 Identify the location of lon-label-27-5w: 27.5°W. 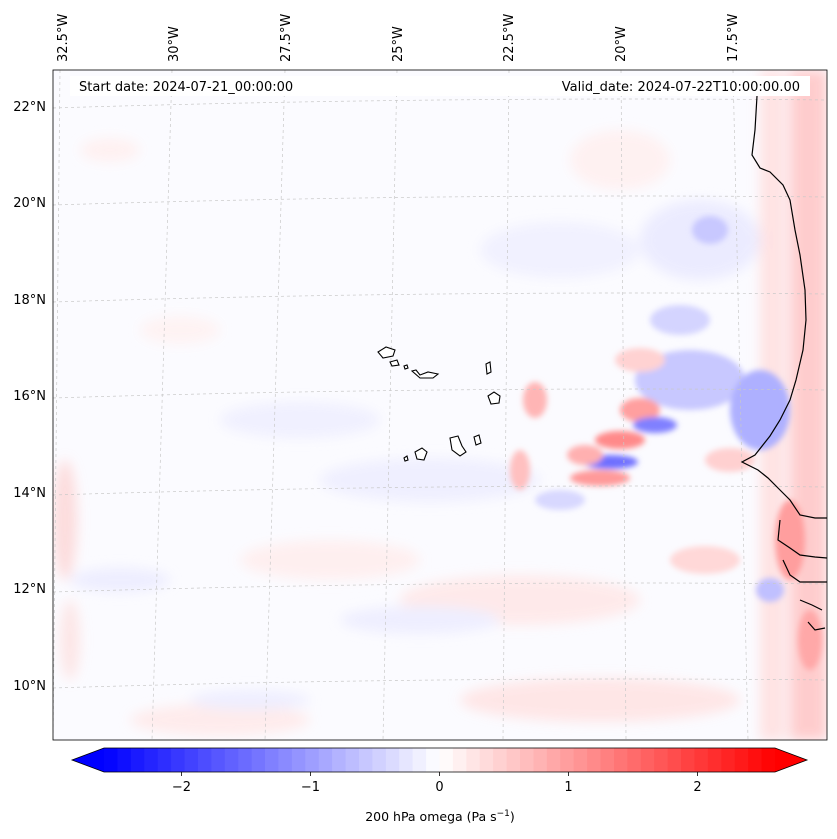
(286, 38).